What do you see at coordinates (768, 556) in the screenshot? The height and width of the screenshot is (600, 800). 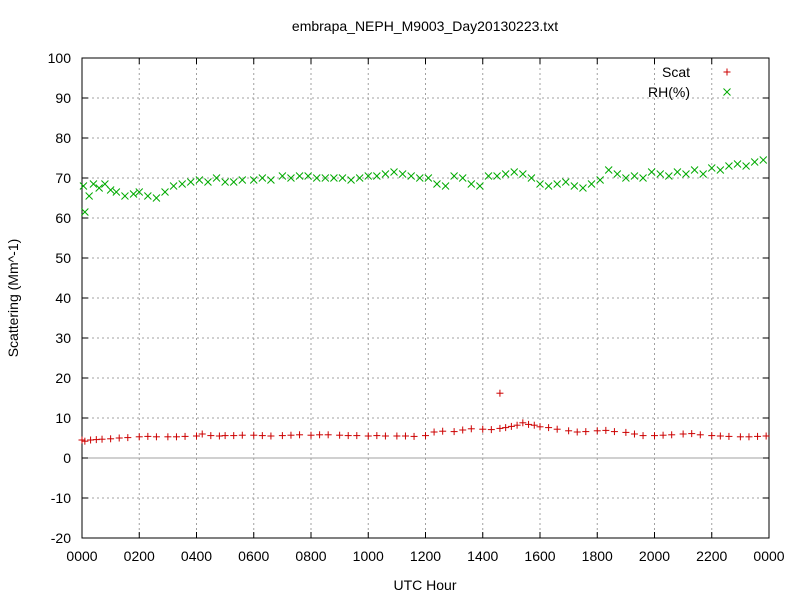 I see `x-tick-label: 0000` at bounding box center [768, 556].